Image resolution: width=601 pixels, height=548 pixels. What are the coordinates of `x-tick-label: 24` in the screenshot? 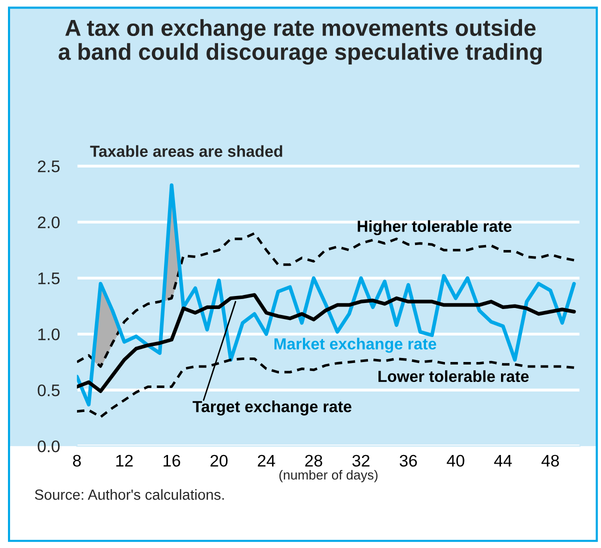 It's located at (267, 460).